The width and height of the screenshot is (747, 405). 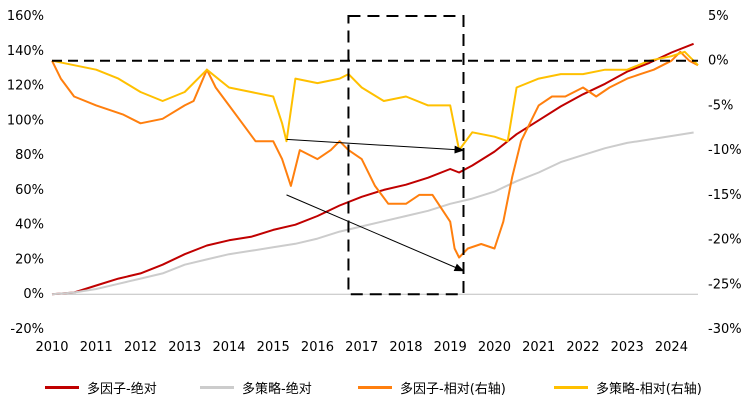 I want to click on y-right-tick-label: 0%, so click(x=718, y=61).